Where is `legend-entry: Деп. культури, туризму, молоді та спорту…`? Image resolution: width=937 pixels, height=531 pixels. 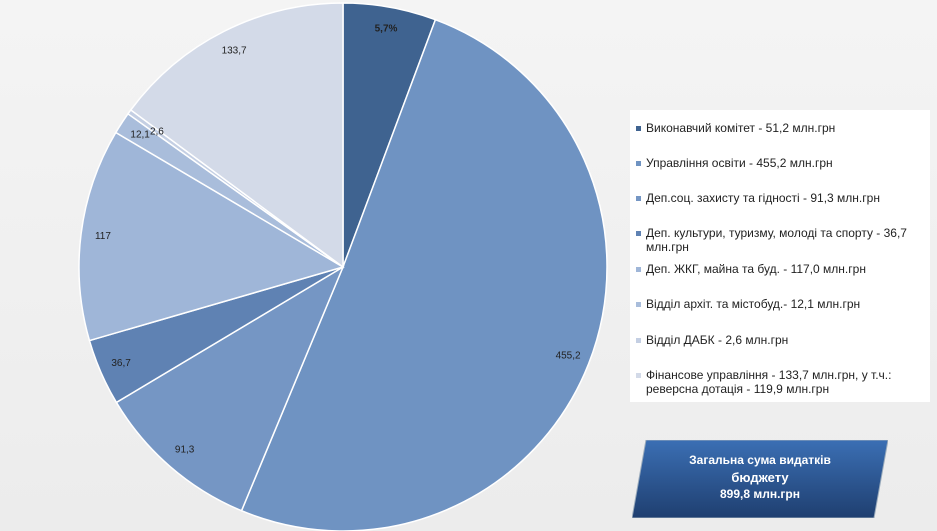
legend-entry: Деп. культури, туризму, молоді та спорту… is located at coordinates (781, 240).